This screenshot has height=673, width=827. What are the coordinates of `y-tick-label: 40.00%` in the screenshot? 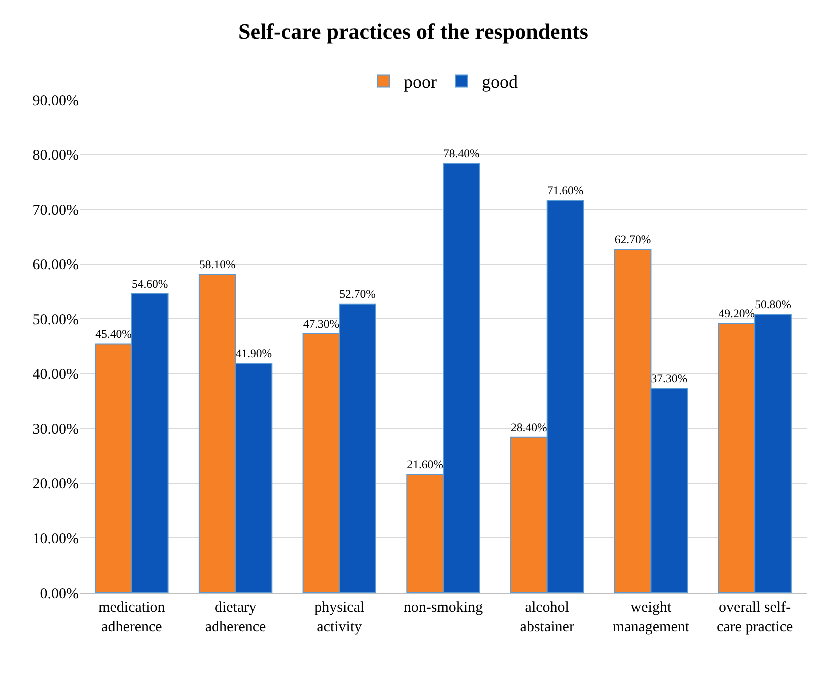 It's located at (55, 375).